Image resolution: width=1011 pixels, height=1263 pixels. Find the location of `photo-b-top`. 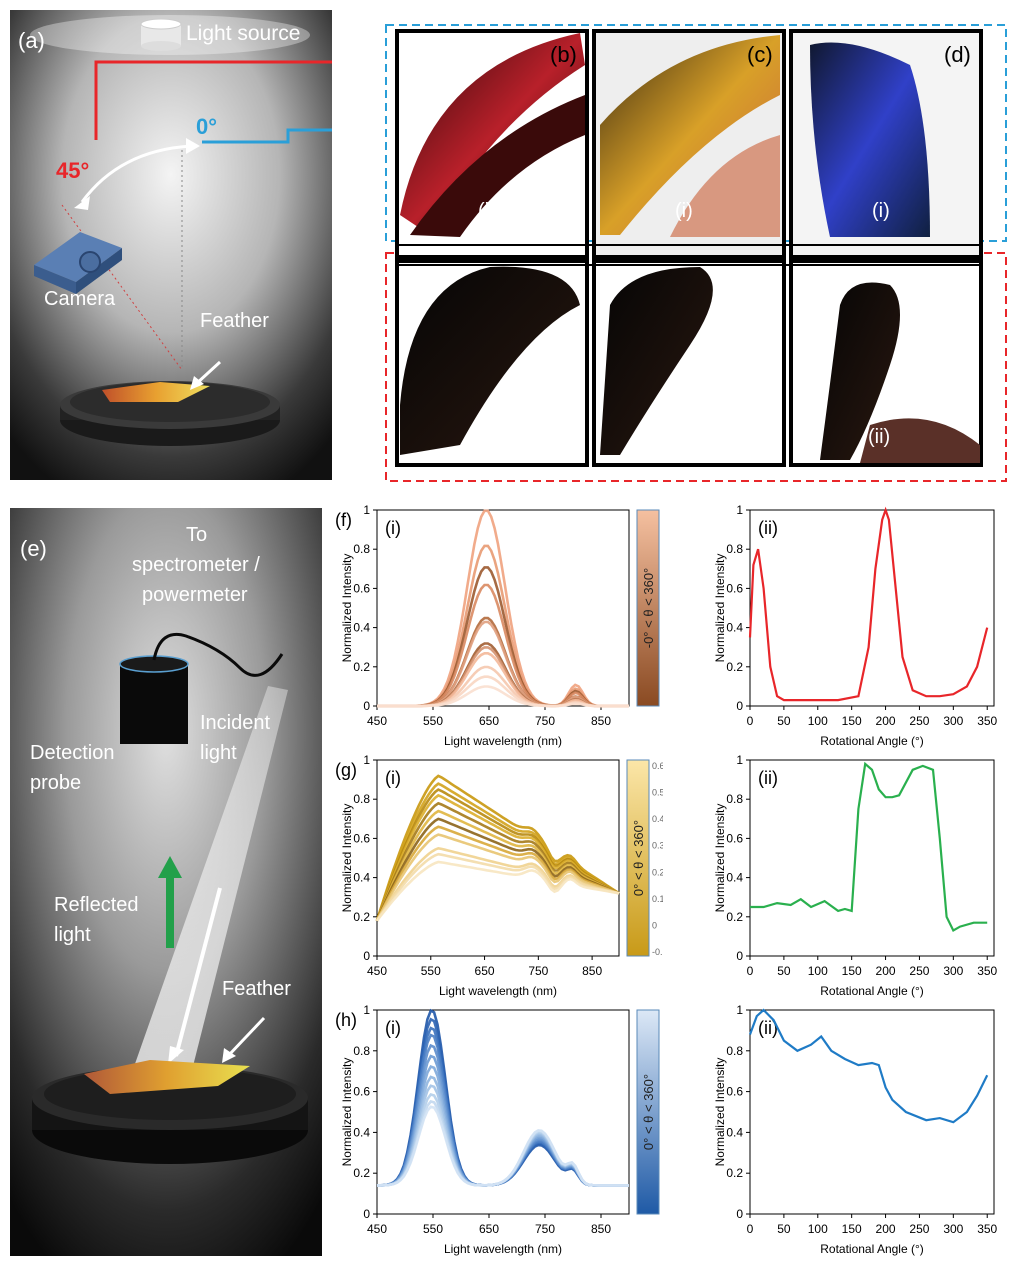

photo-b-top is located at coordinates (492, 144).